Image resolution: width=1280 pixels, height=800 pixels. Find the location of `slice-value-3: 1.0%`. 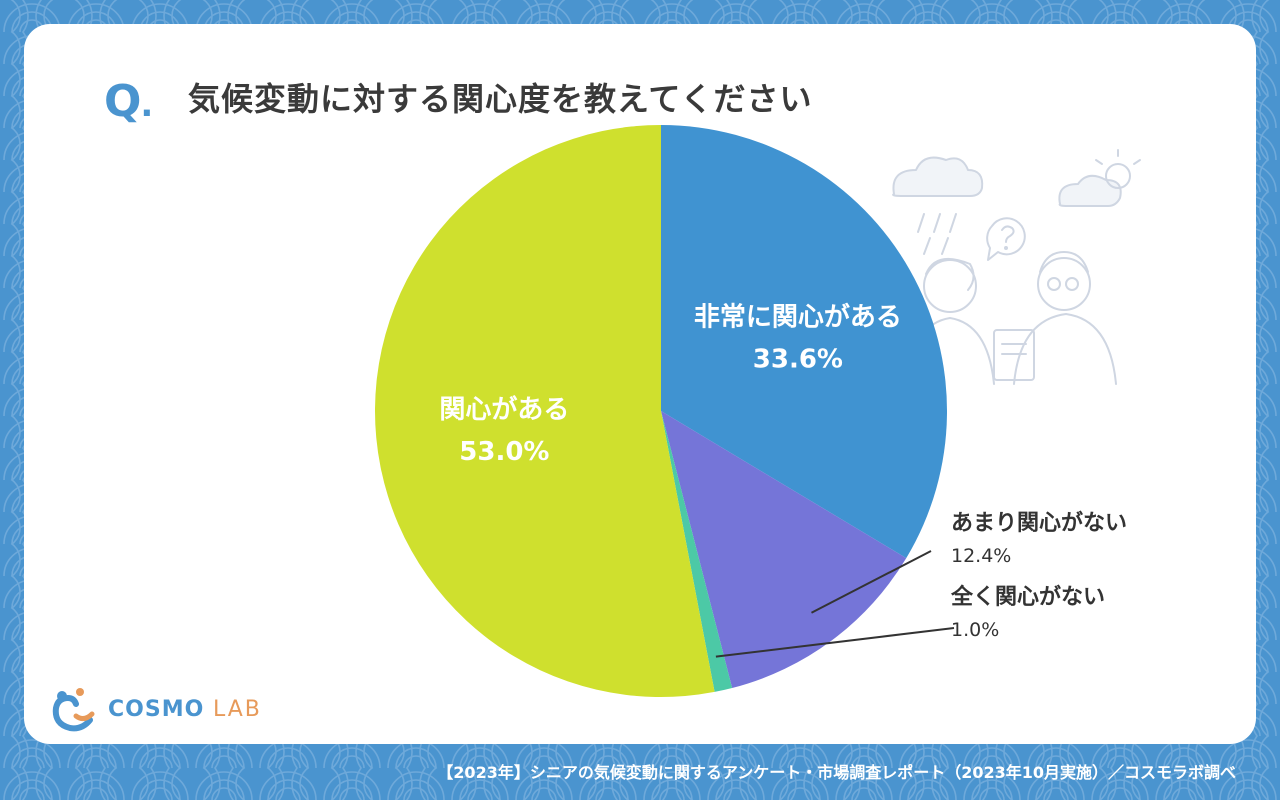

slice-value-3: 1.0% is located at coordinates (975, 630).